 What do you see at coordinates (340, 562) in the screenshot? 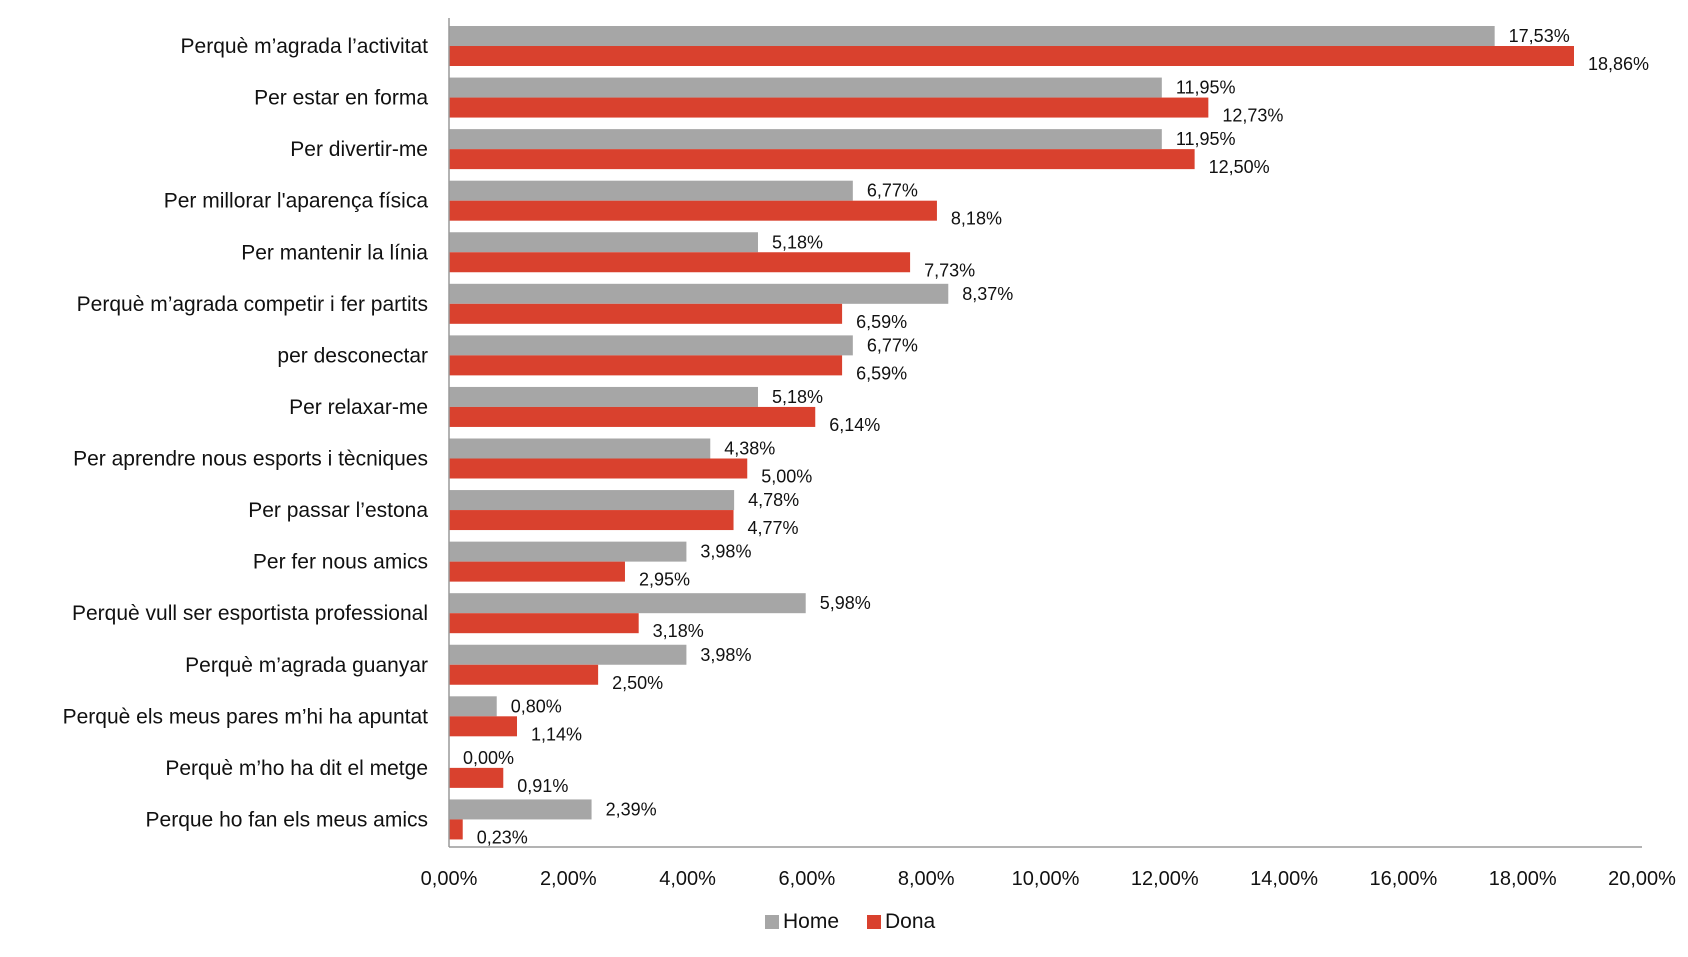
I see `category-label: Per fer nous amics` at bounding box center [340, 562].